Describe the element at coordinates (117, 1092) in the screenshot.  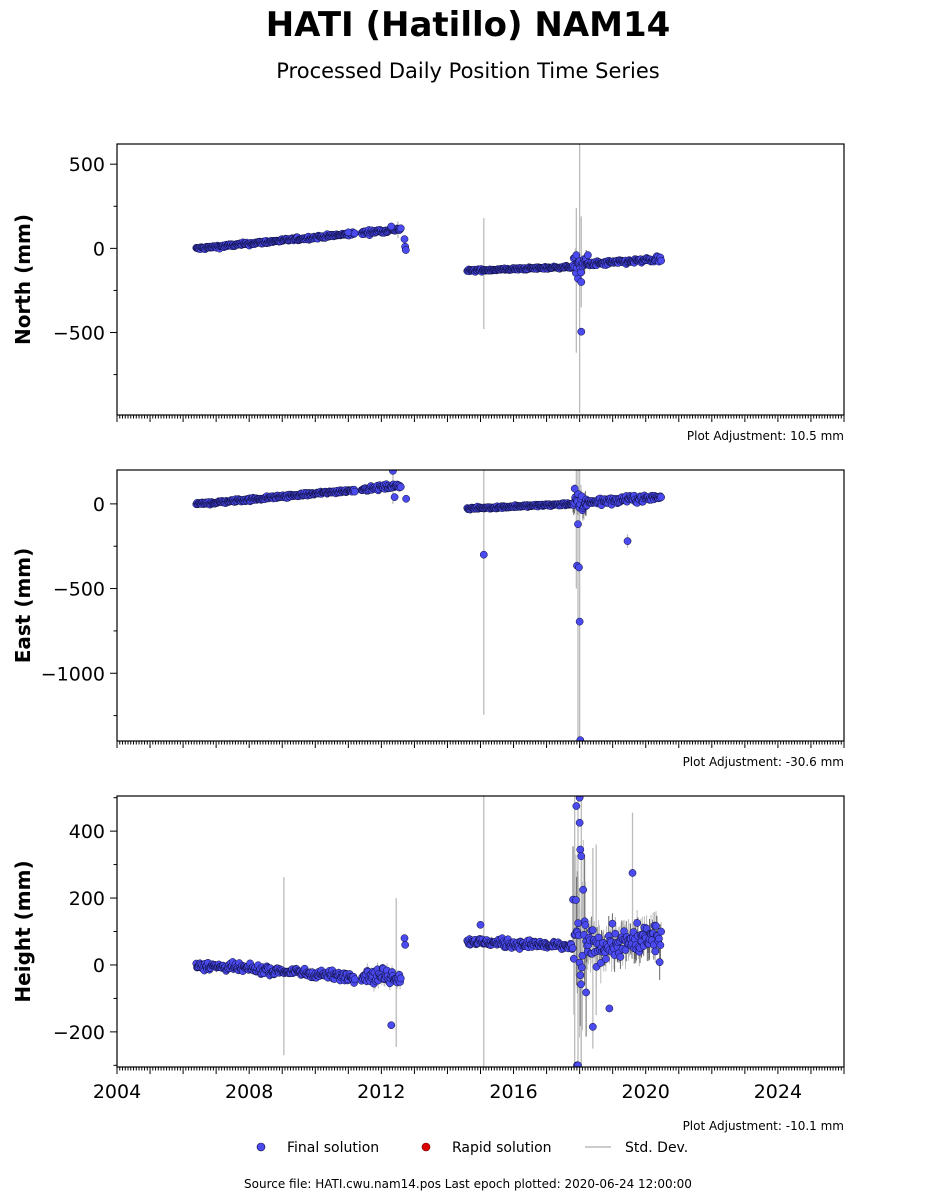
I see `x-tick-label: 2004` at that location.